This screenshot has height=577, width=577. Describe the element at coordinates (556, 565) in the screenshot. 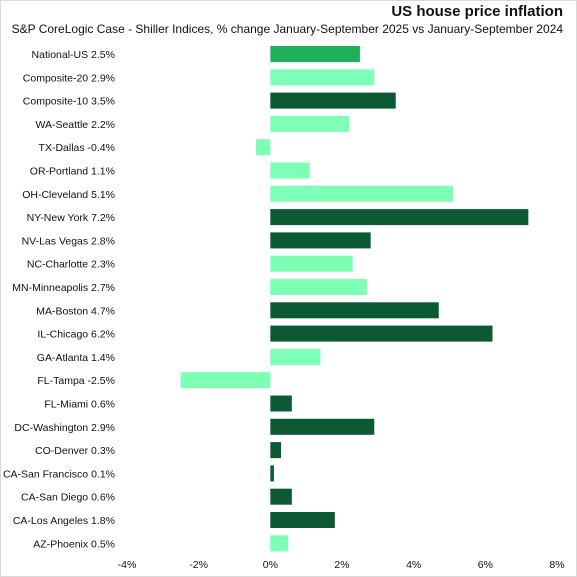

I see `x-tick-label-6: 8%` at that location.